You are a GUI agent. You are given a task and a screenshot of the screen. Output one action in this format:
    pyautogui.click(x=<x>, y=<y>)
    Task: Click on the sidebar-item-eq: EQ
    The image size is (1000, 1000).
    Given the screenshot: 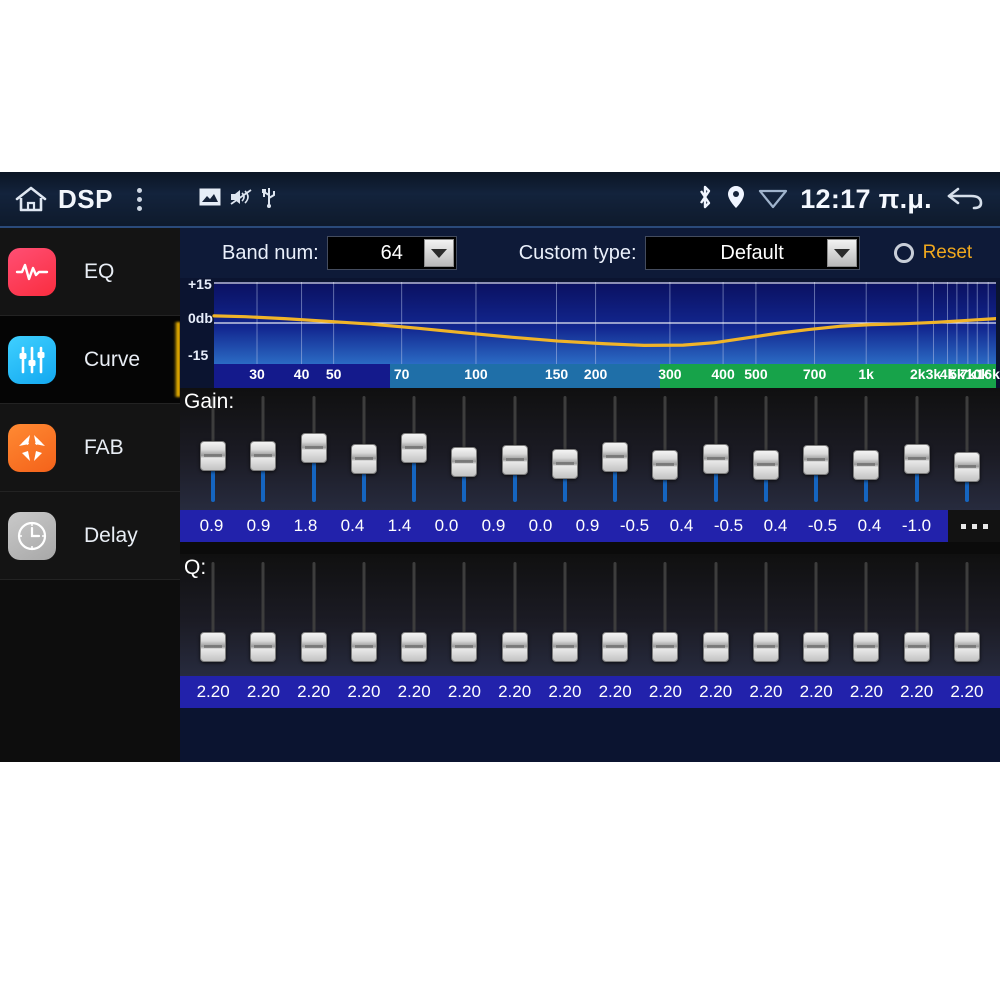 What is the action you would take?
    pyautogui.click(x=90, y=272)
    